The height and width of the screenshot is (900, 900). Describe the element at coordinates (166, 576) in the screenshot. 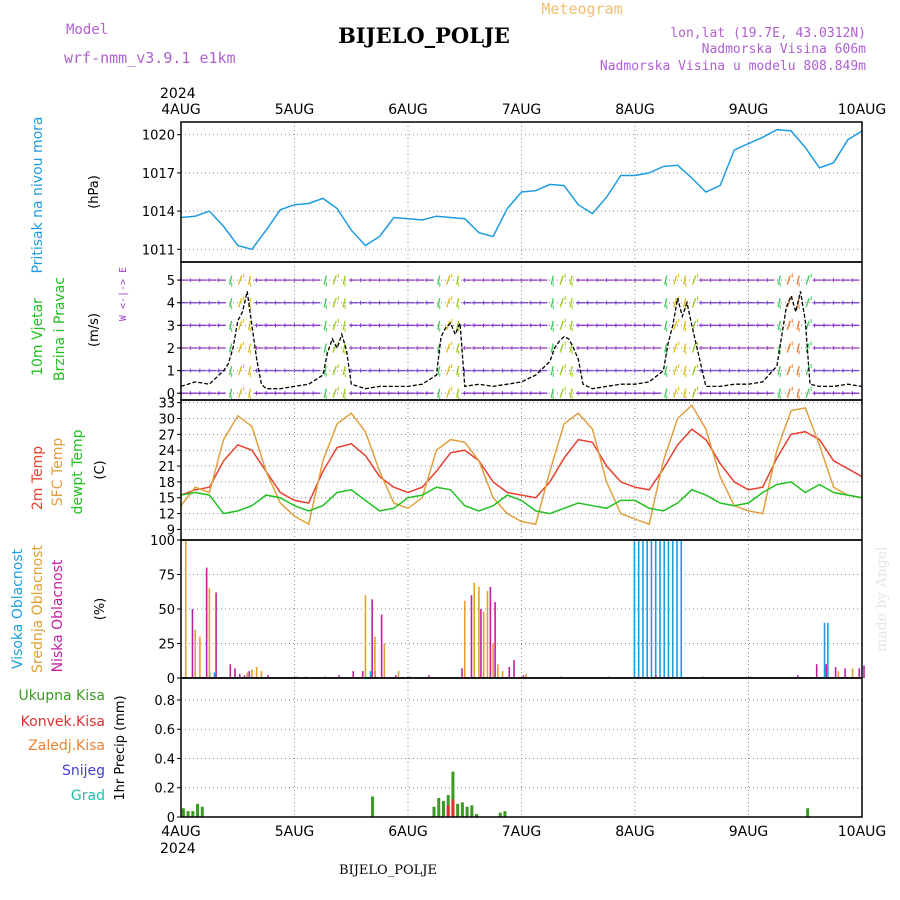

I see `y-tick-label: 75` at that location.